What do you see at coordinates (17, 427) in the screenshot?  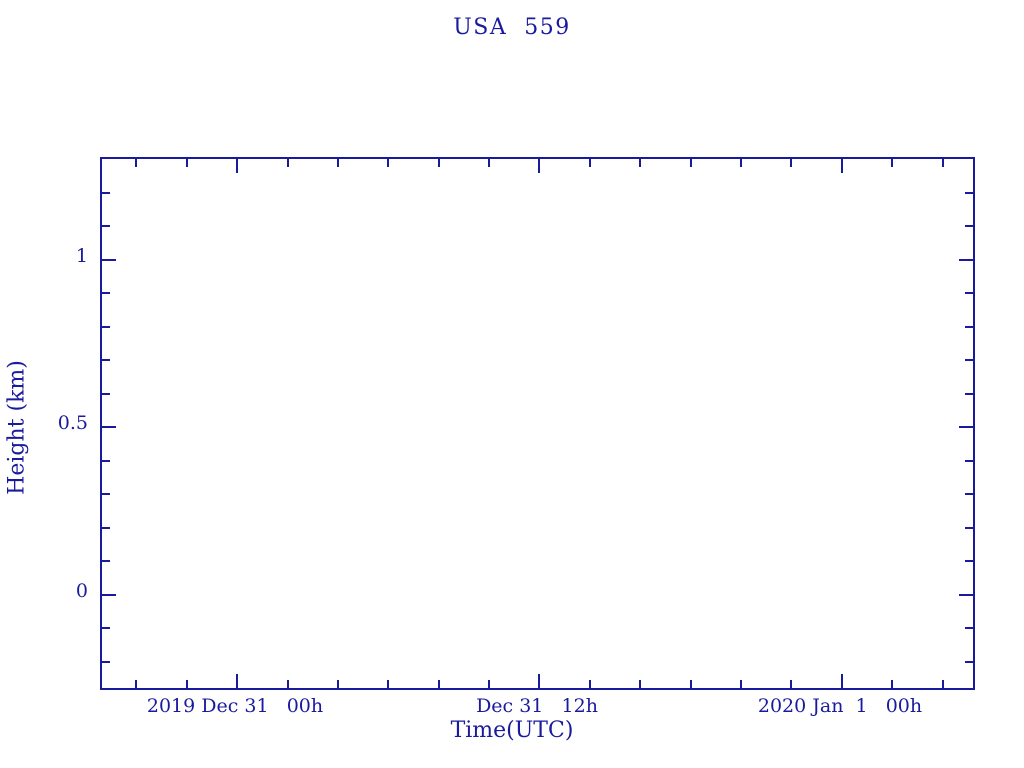 I see `y-axis-title: Height (km)` at bounding box center [17, 427].